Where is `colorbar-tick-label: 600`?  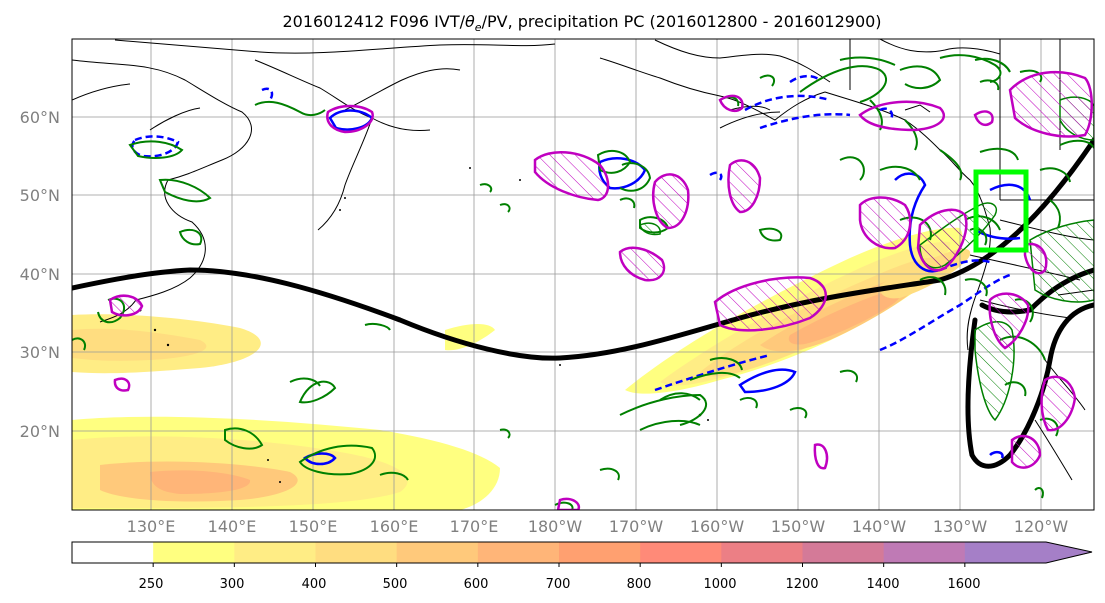
colorbar-tick-label: 600 is located at coordinates (476, 584).